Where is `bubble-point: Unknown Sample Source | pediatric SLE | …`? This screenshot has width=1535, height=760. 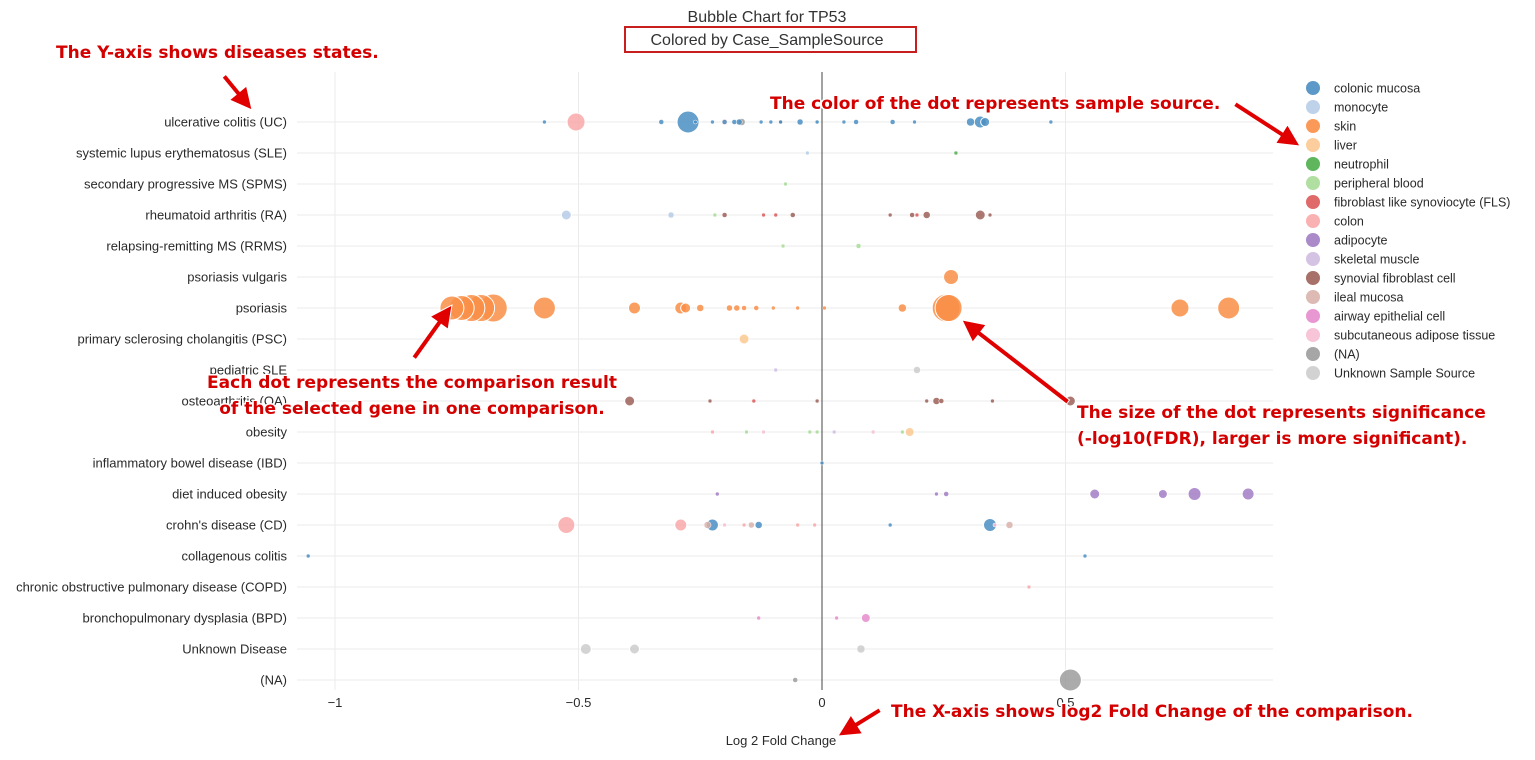
bubble-point: Unknown Sample Source | pediatric SLE | … is located at coordinates (917, 370).